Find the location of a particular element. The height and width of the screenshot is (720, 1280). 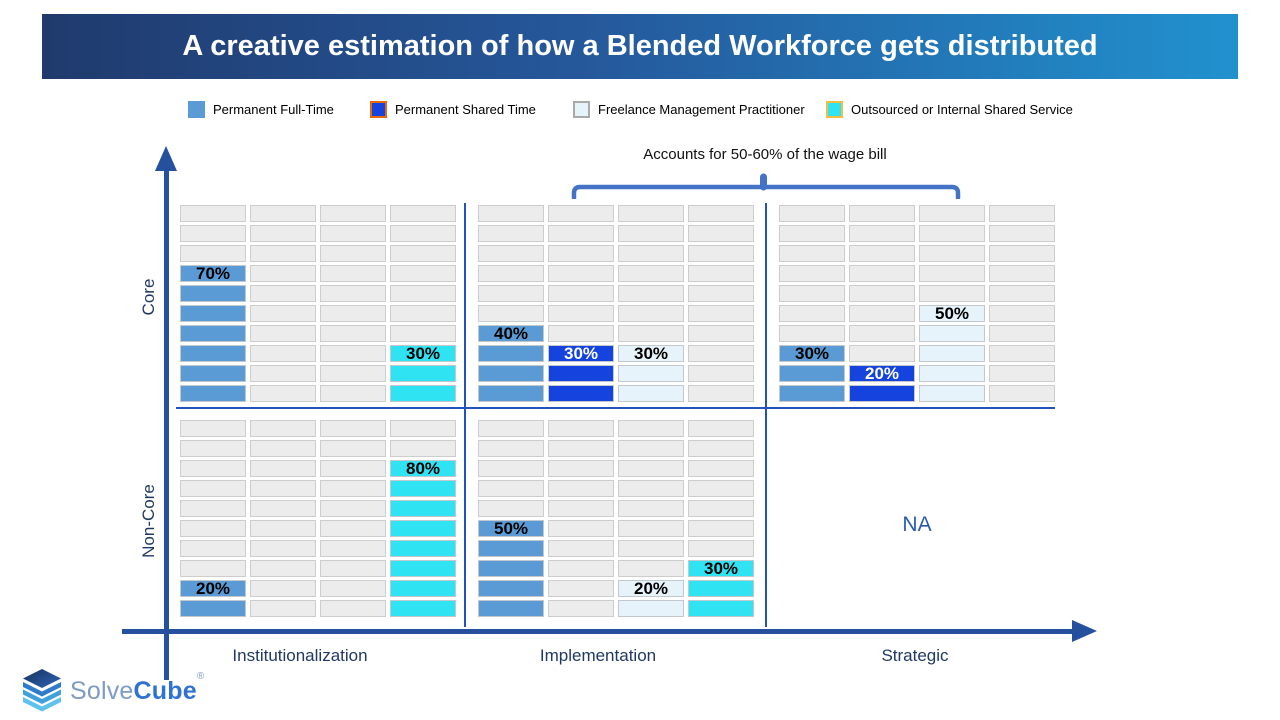

legend-item-permanent-shared-time: Permanent Shared Time is located at coordinates (453, 109).